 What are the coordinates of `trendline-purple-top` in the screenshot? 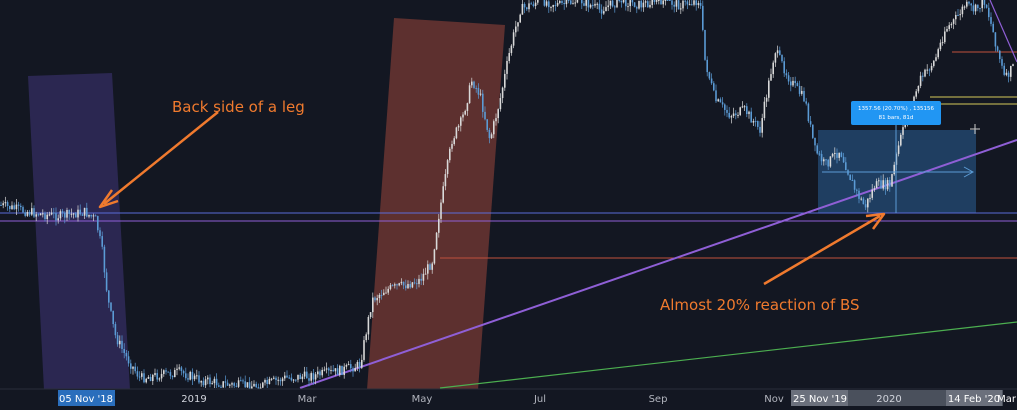 It's located at (1003, 31).